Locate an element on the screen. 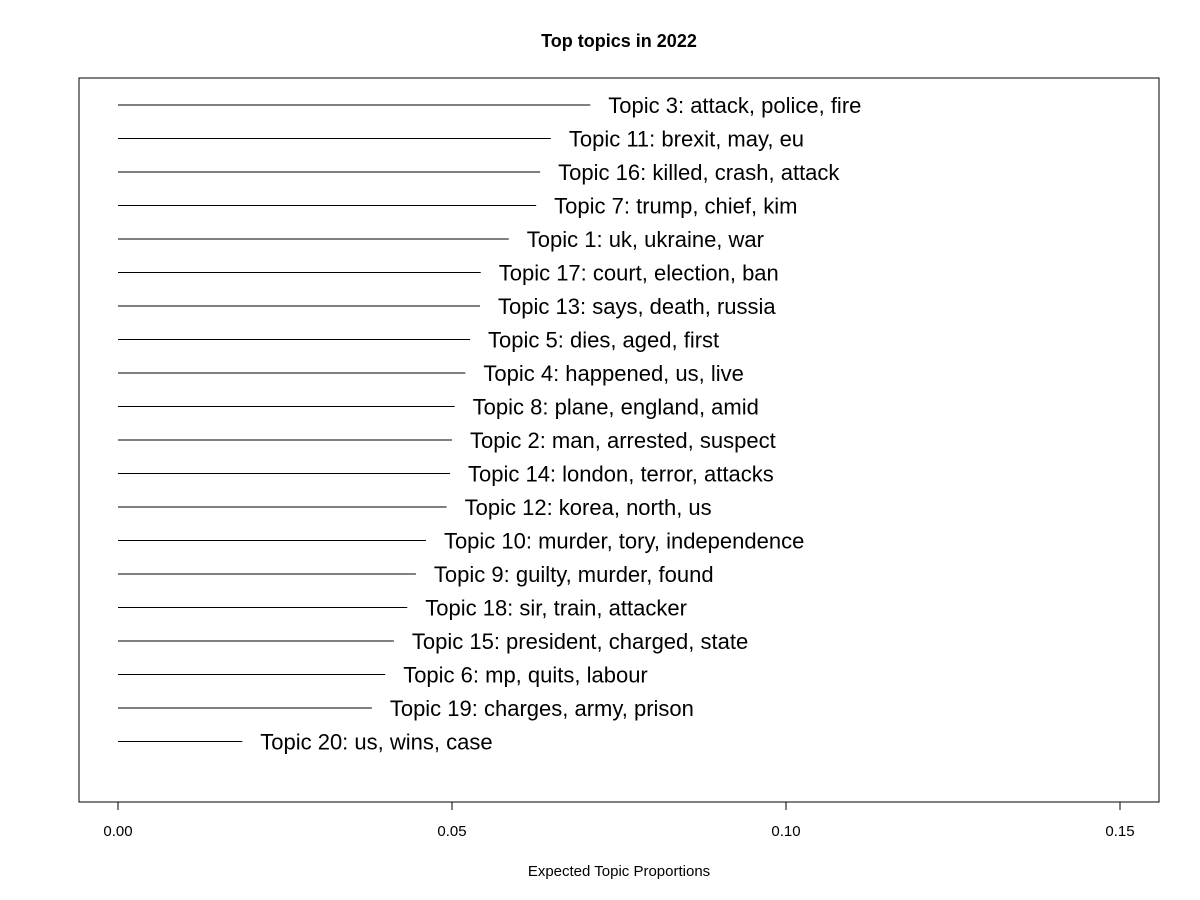  topic-label: Topic 12: korea, north, us is located at coordinates (588, 507).